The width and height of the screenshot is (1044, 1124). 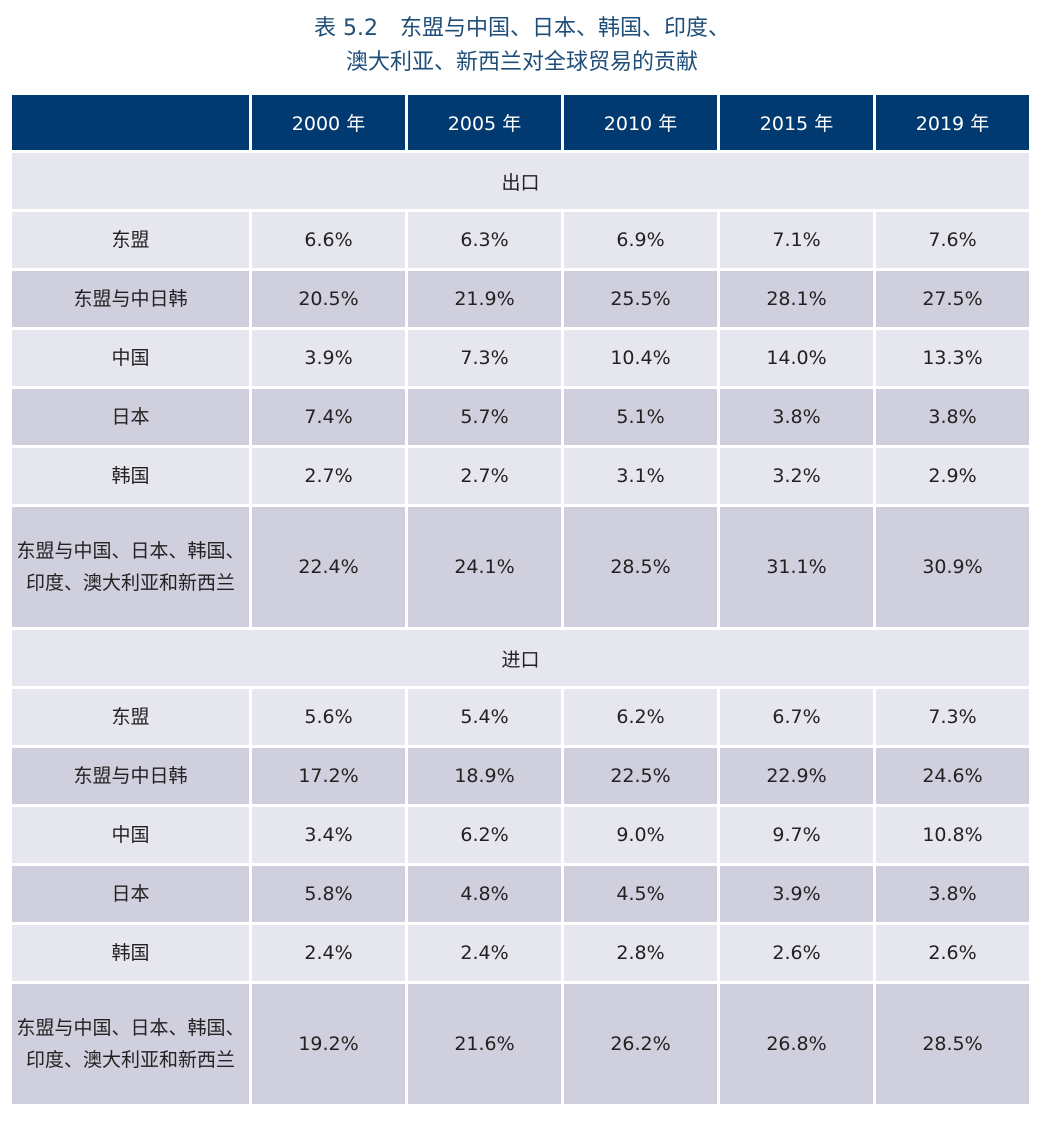 I want to click on table-row: 日本 7.4% 5.7% 5.1% 3.8% 3.8%, so click(x=520, y=417).